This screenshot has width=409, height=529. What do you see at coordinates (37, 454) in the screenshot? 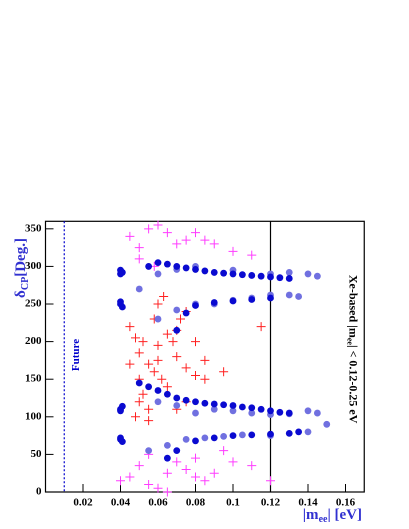
I see `y-tick-label: 50` at bounding box center [37, 454].